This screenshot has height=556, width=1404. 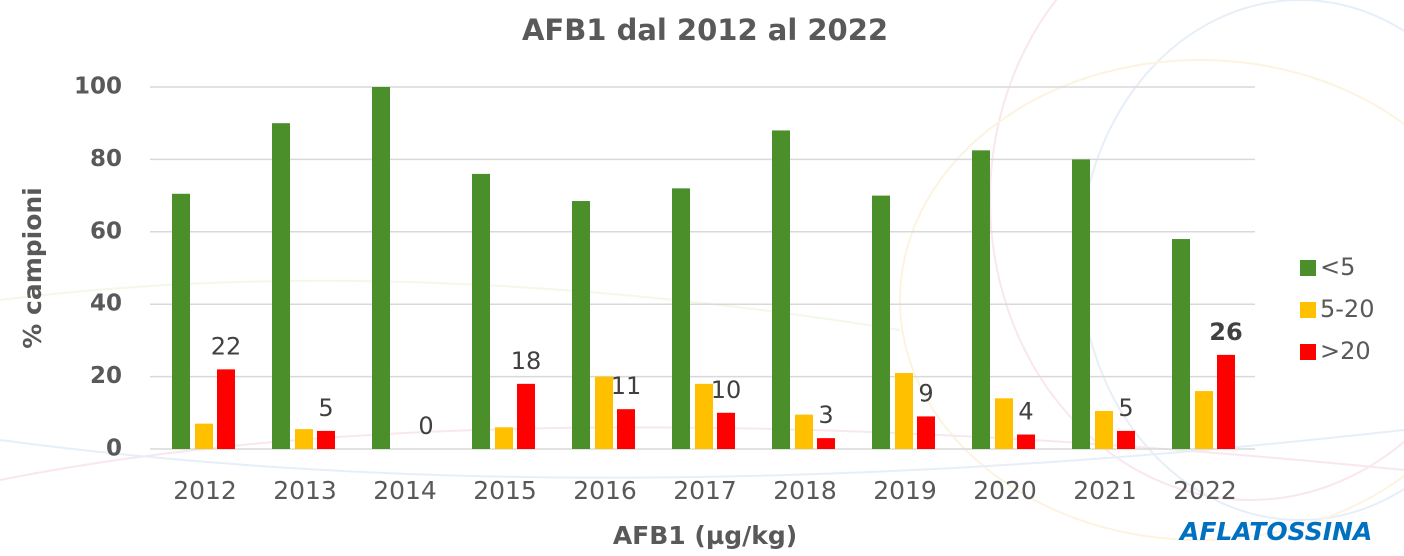 What do you see at coordinates (1345, 351) in the screenshot?
I see `legend-label: >20` at bounding box center [1345, 351].